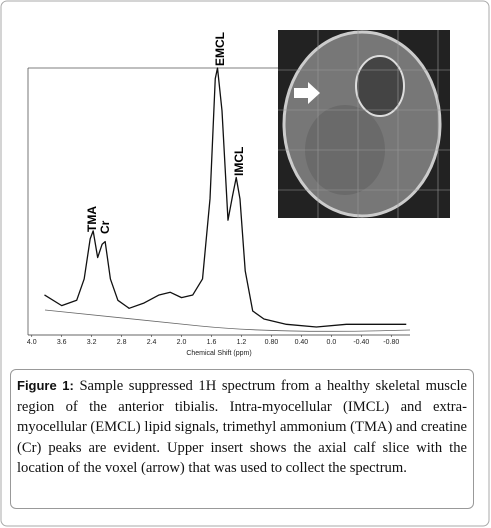 This screenshot has height=528, width=491. What do you see at coordinates (307, 93) in the screenshot?
I see `voxel-arrow` at bounding box center [307, 93].